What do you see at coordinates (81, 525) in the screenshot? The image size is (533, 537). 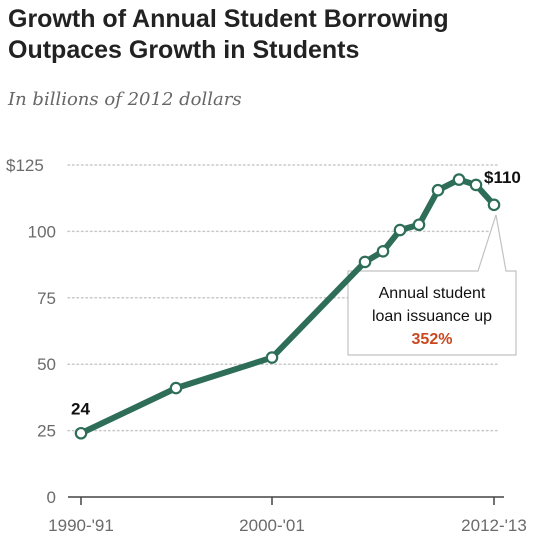 I see `x-tick-label: 1990-'91` at bounding box center [81, 525].